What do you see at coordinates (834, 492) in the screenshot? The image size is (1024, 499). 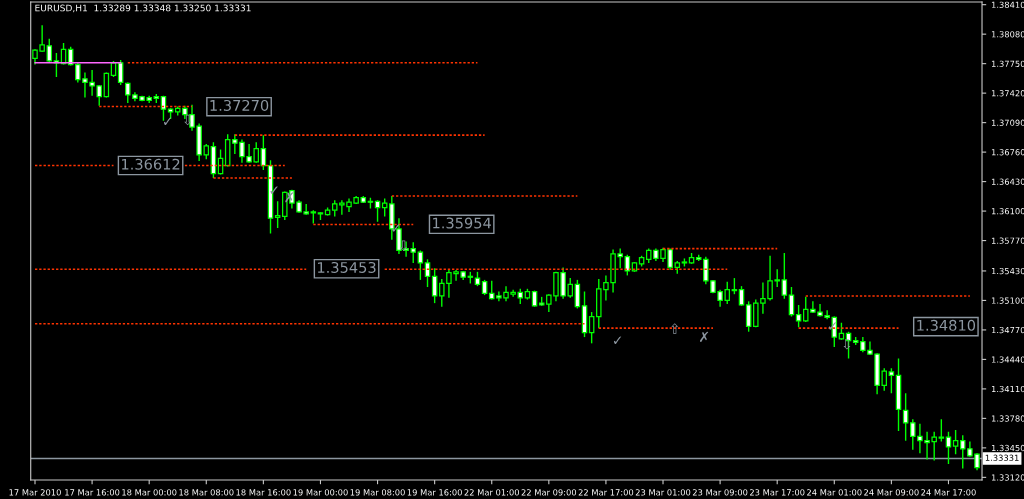 I see `x-tick-label: 24 Mar 01:00` at bounding box center [834, 492].